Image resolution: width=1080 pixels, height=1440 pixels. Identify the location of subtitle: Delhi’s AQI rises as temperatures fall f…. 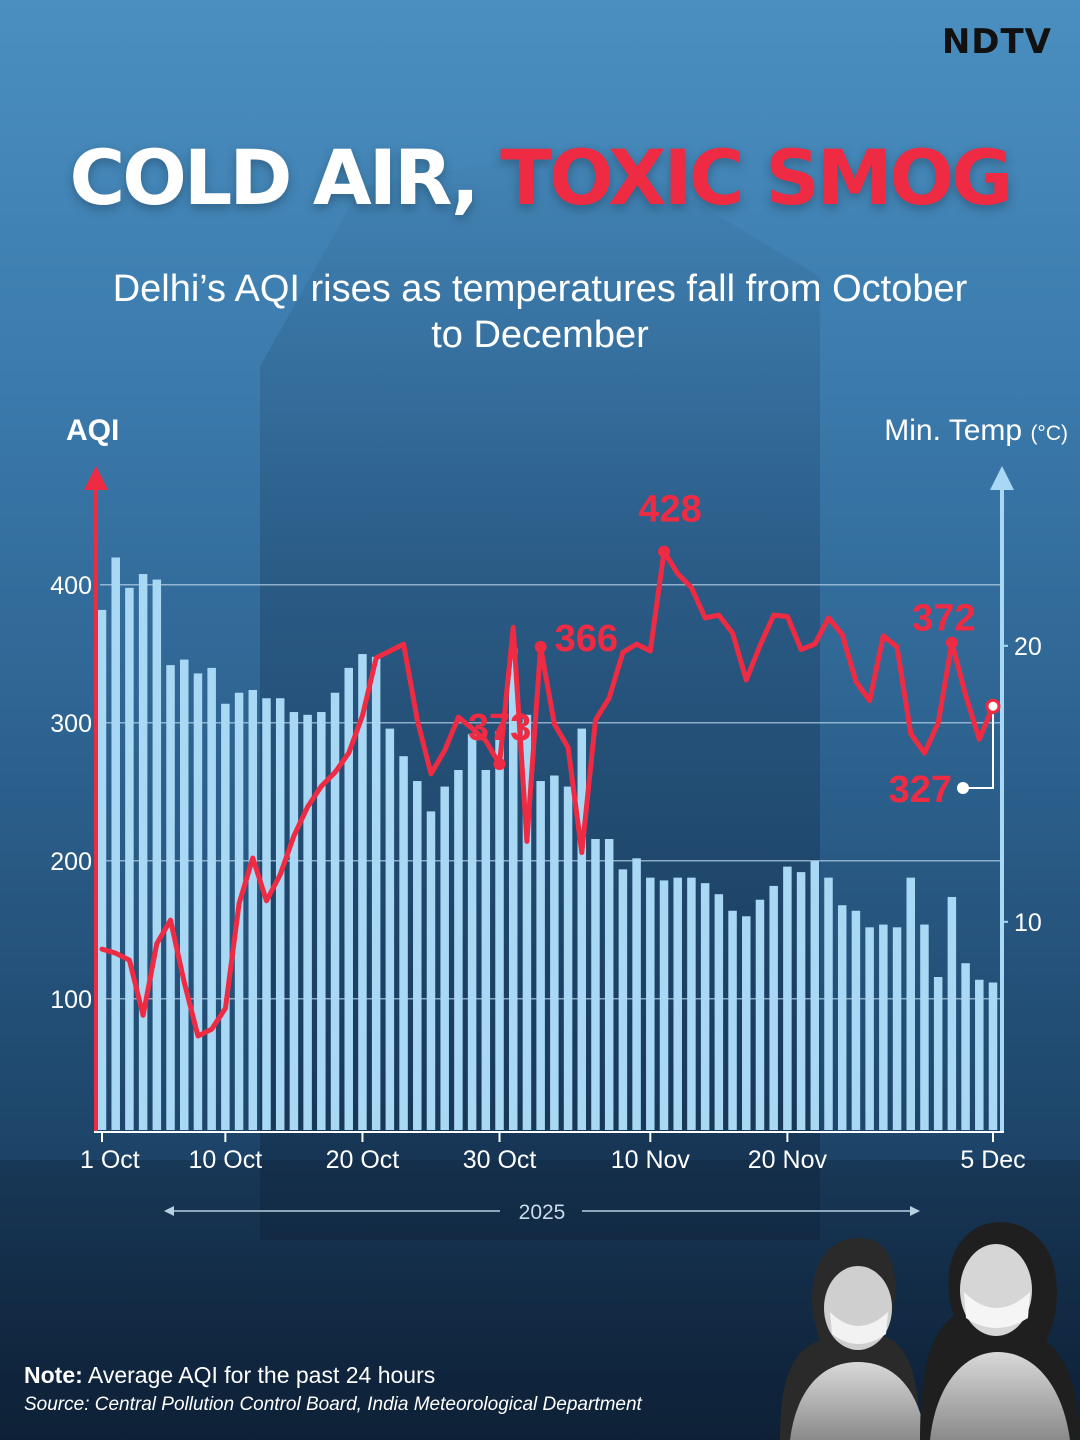
(540, 312).